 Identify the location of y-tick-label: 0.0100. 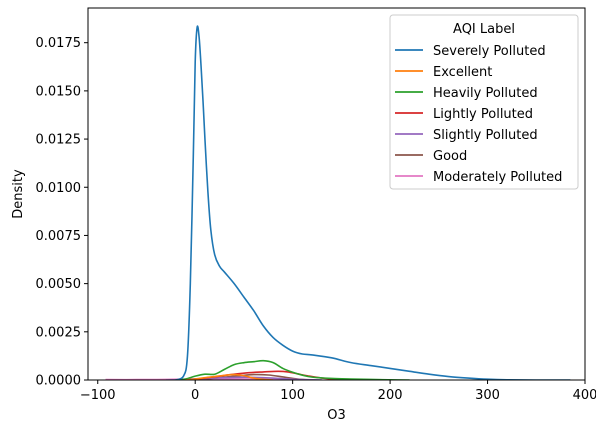
(59, 188).